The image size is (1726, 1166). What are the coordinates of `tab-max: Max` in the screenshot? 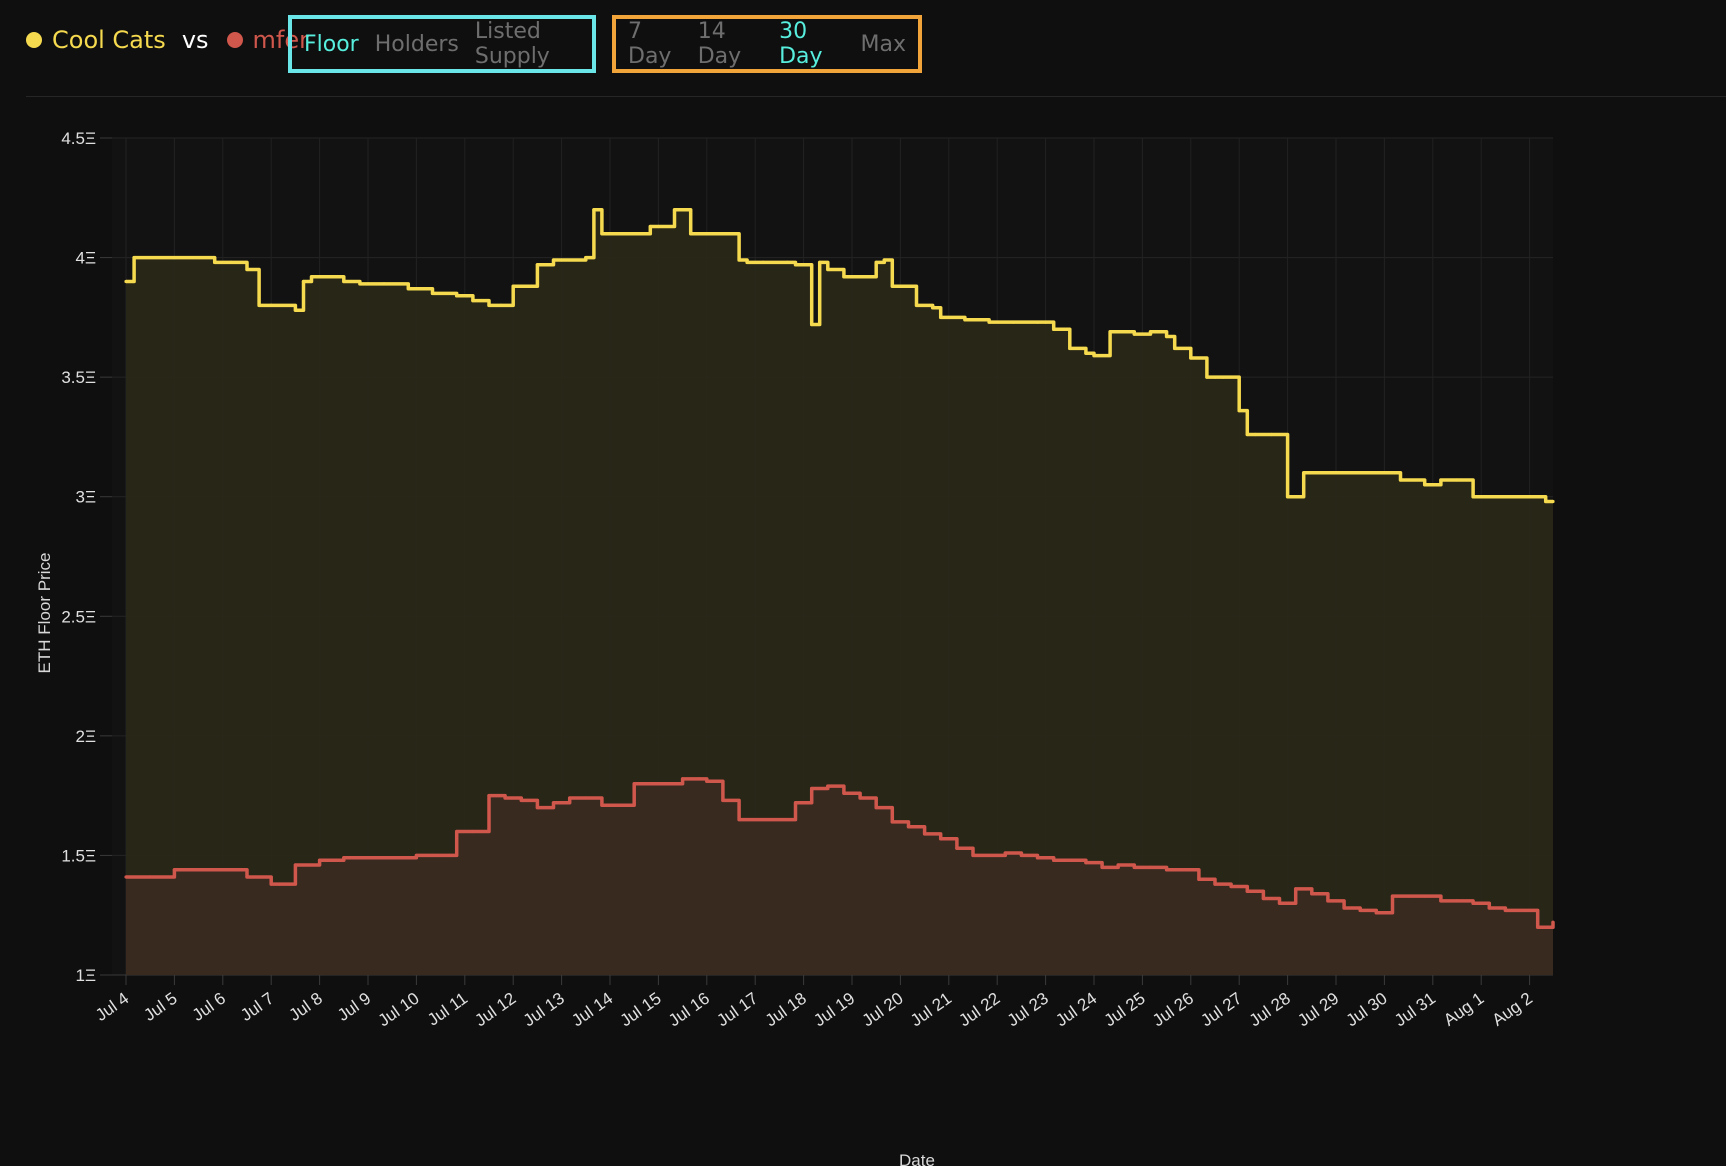 It's located at (883, 44).